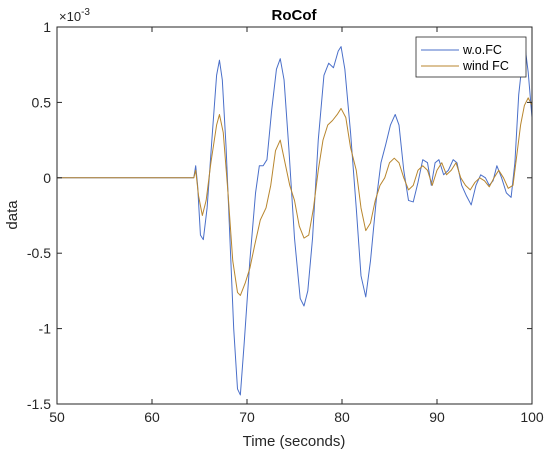 Image resolution: width=550 pixels, height=457 pixels. Describe the element at coordinates (47, 27) in the screenshot. I see `y-tick-label-5: 1` at that location.